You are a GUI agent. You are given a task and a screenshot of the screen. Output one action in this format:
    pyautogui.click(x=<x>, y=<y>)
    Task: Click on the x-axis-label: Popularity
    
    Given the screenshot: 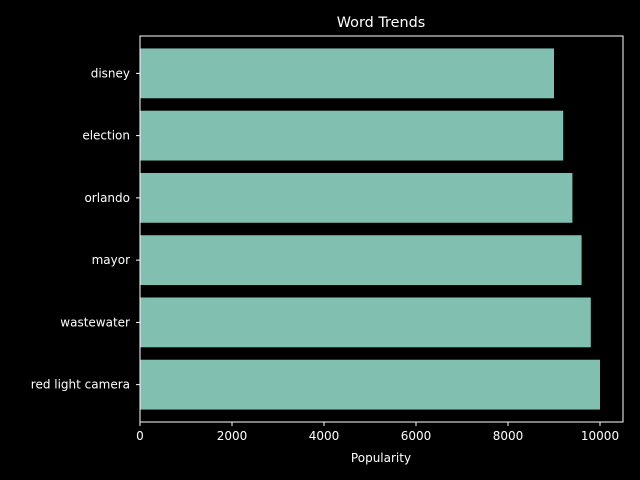 What is the action you would take?
    pyautogui.click(x=381, y=458)
    